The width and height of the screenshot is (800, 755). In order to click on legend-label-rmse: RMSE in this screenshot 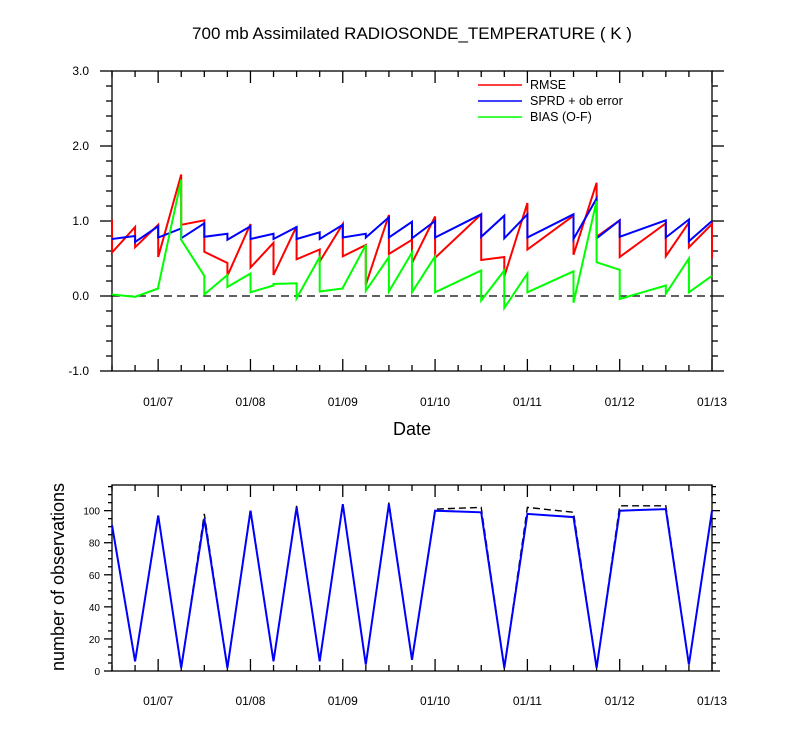, I will do `click(548, 85)`.